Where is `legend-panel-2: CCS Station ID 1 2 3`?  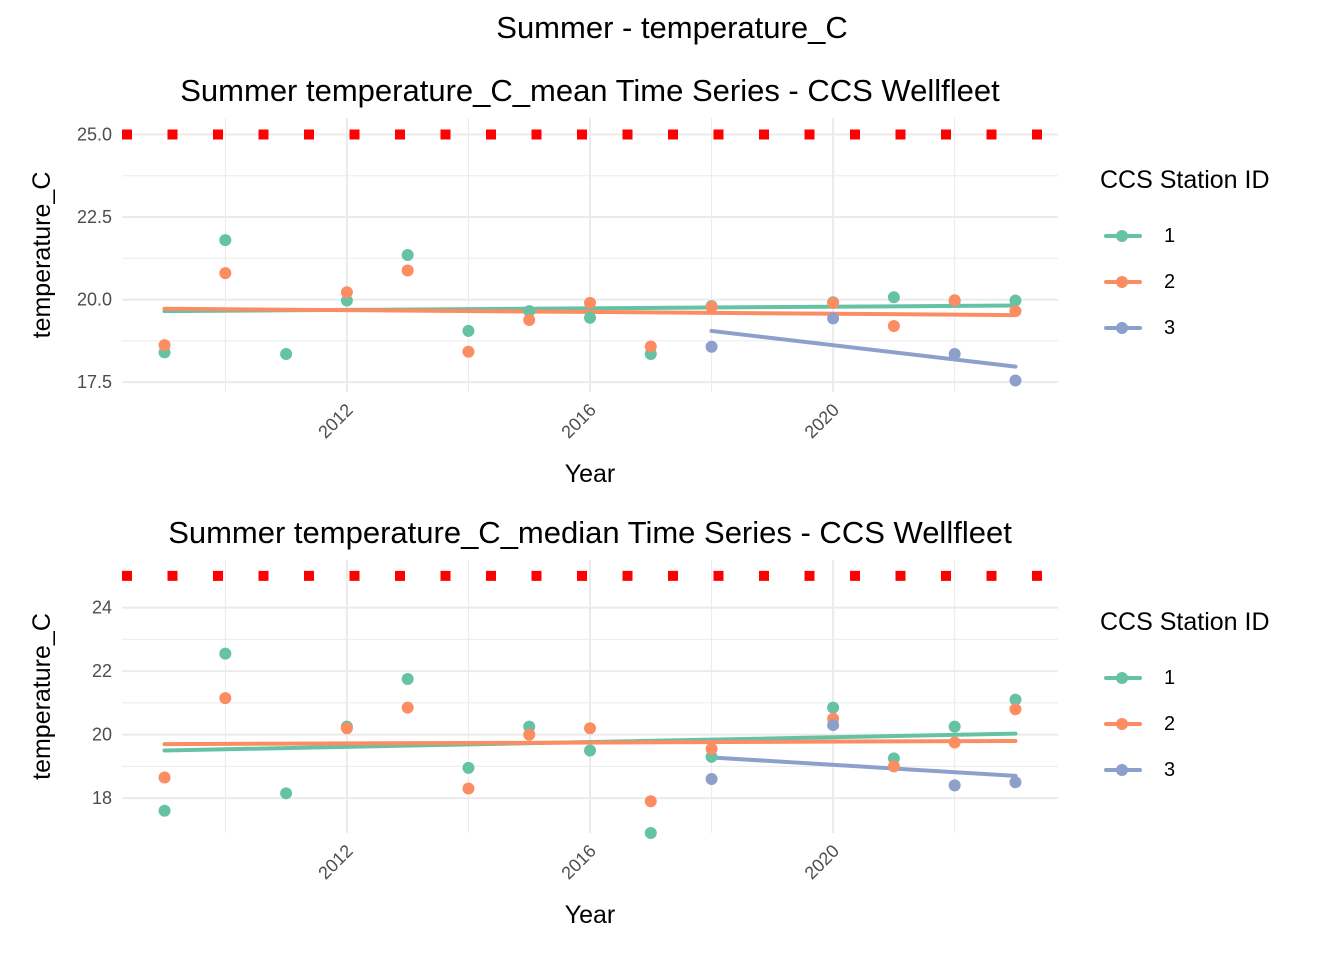 legend-panel-2: CCS Station ID 1 2 3 is located at coordinates (1185, 700).